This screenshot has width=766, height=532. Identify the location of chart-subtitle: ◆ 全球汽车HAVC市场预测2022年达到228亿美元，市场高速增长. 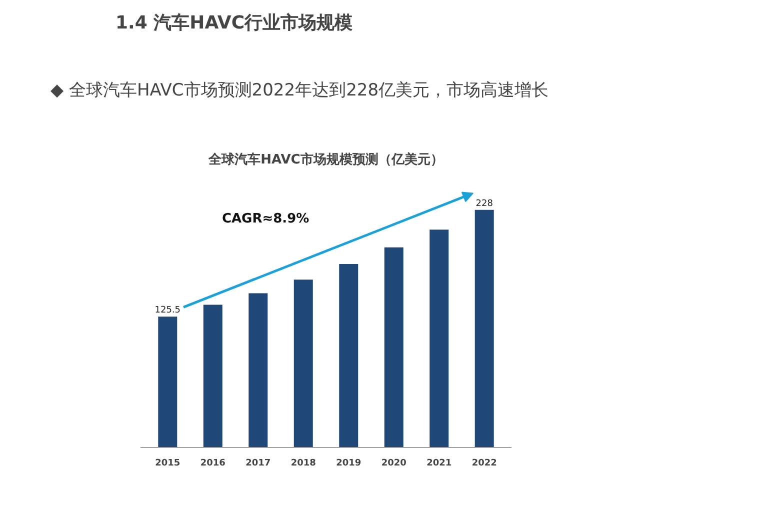
(299, 90).